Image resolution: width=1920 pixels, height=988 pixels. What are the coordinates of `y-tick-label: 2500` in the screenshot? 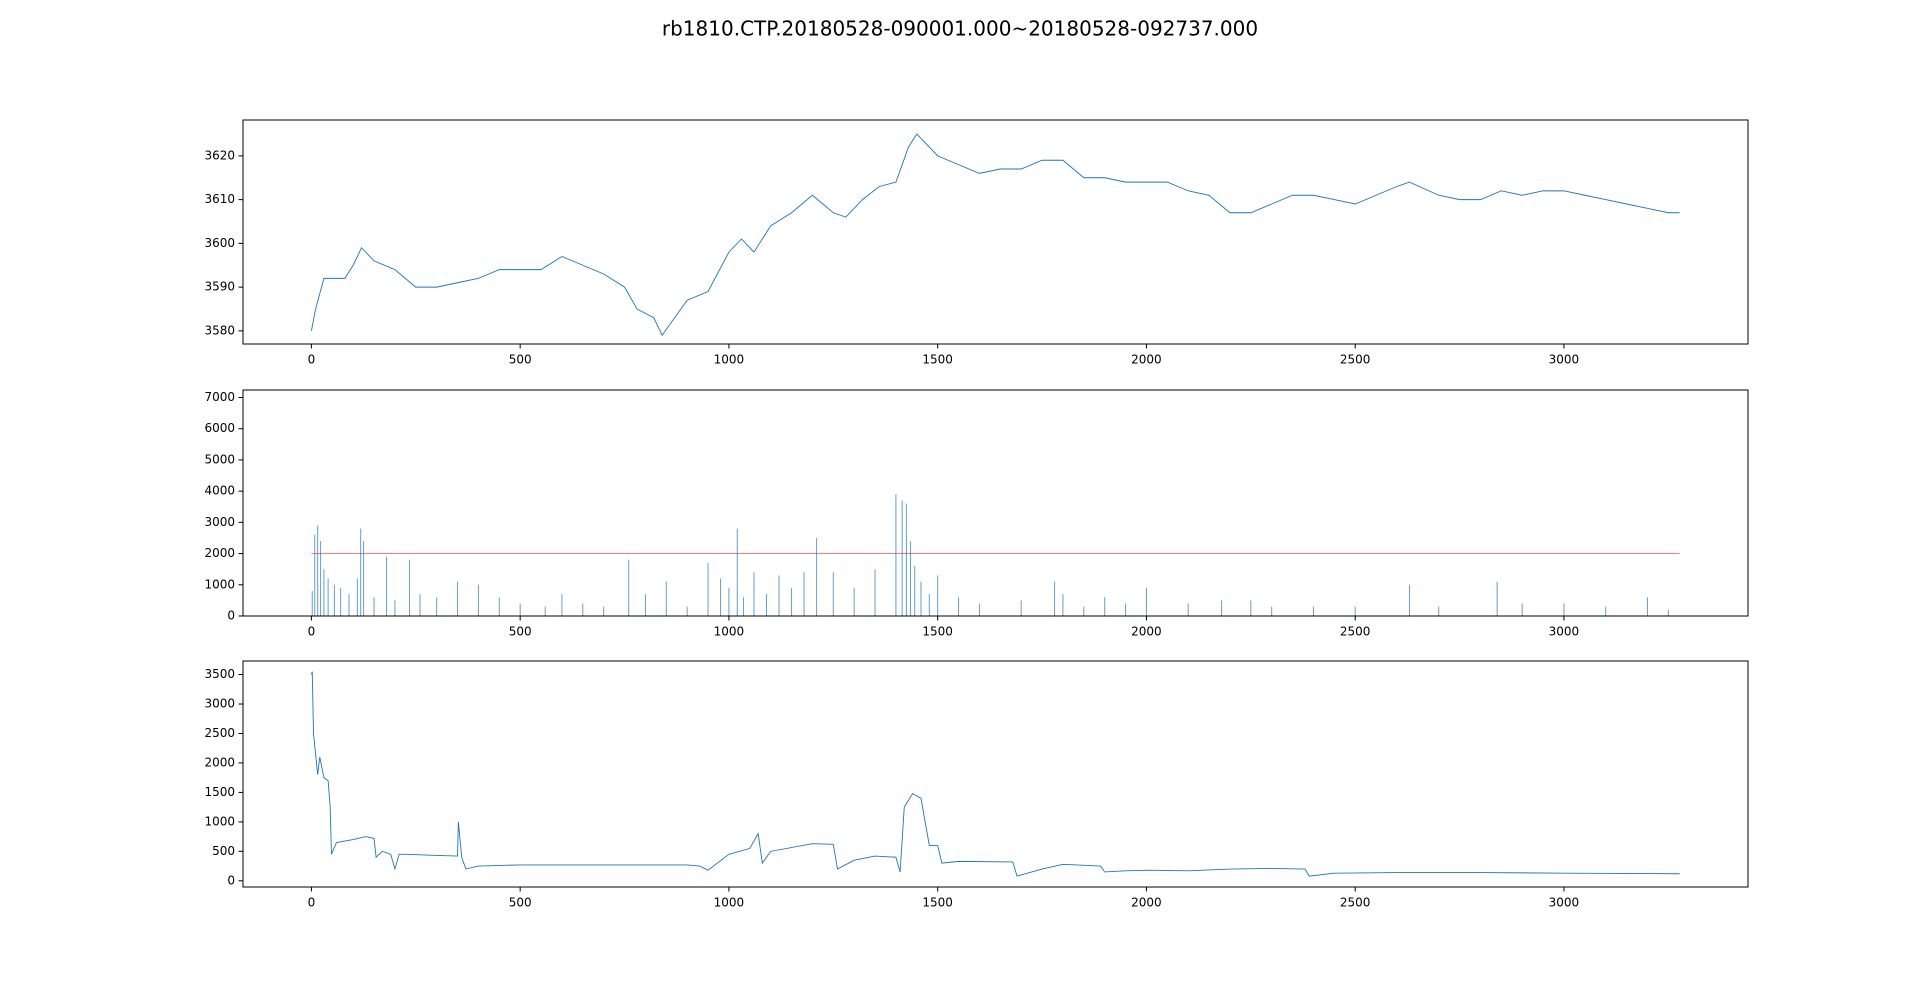 It's located at (219, 733).